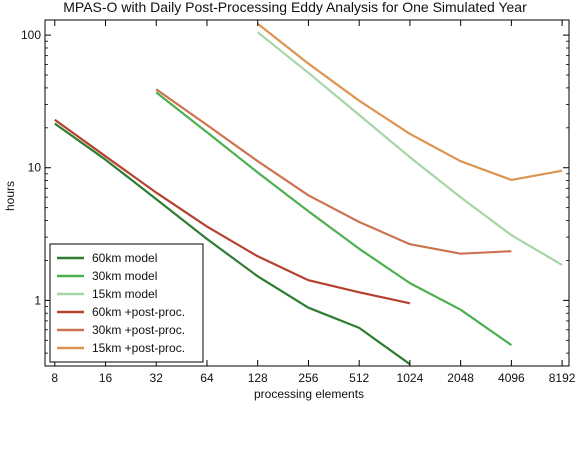  What do you see at coordinates (138, 348) in the screenshot?
I see `legend-entry: 15km +post-proc.` at bounding box center [138, 348].